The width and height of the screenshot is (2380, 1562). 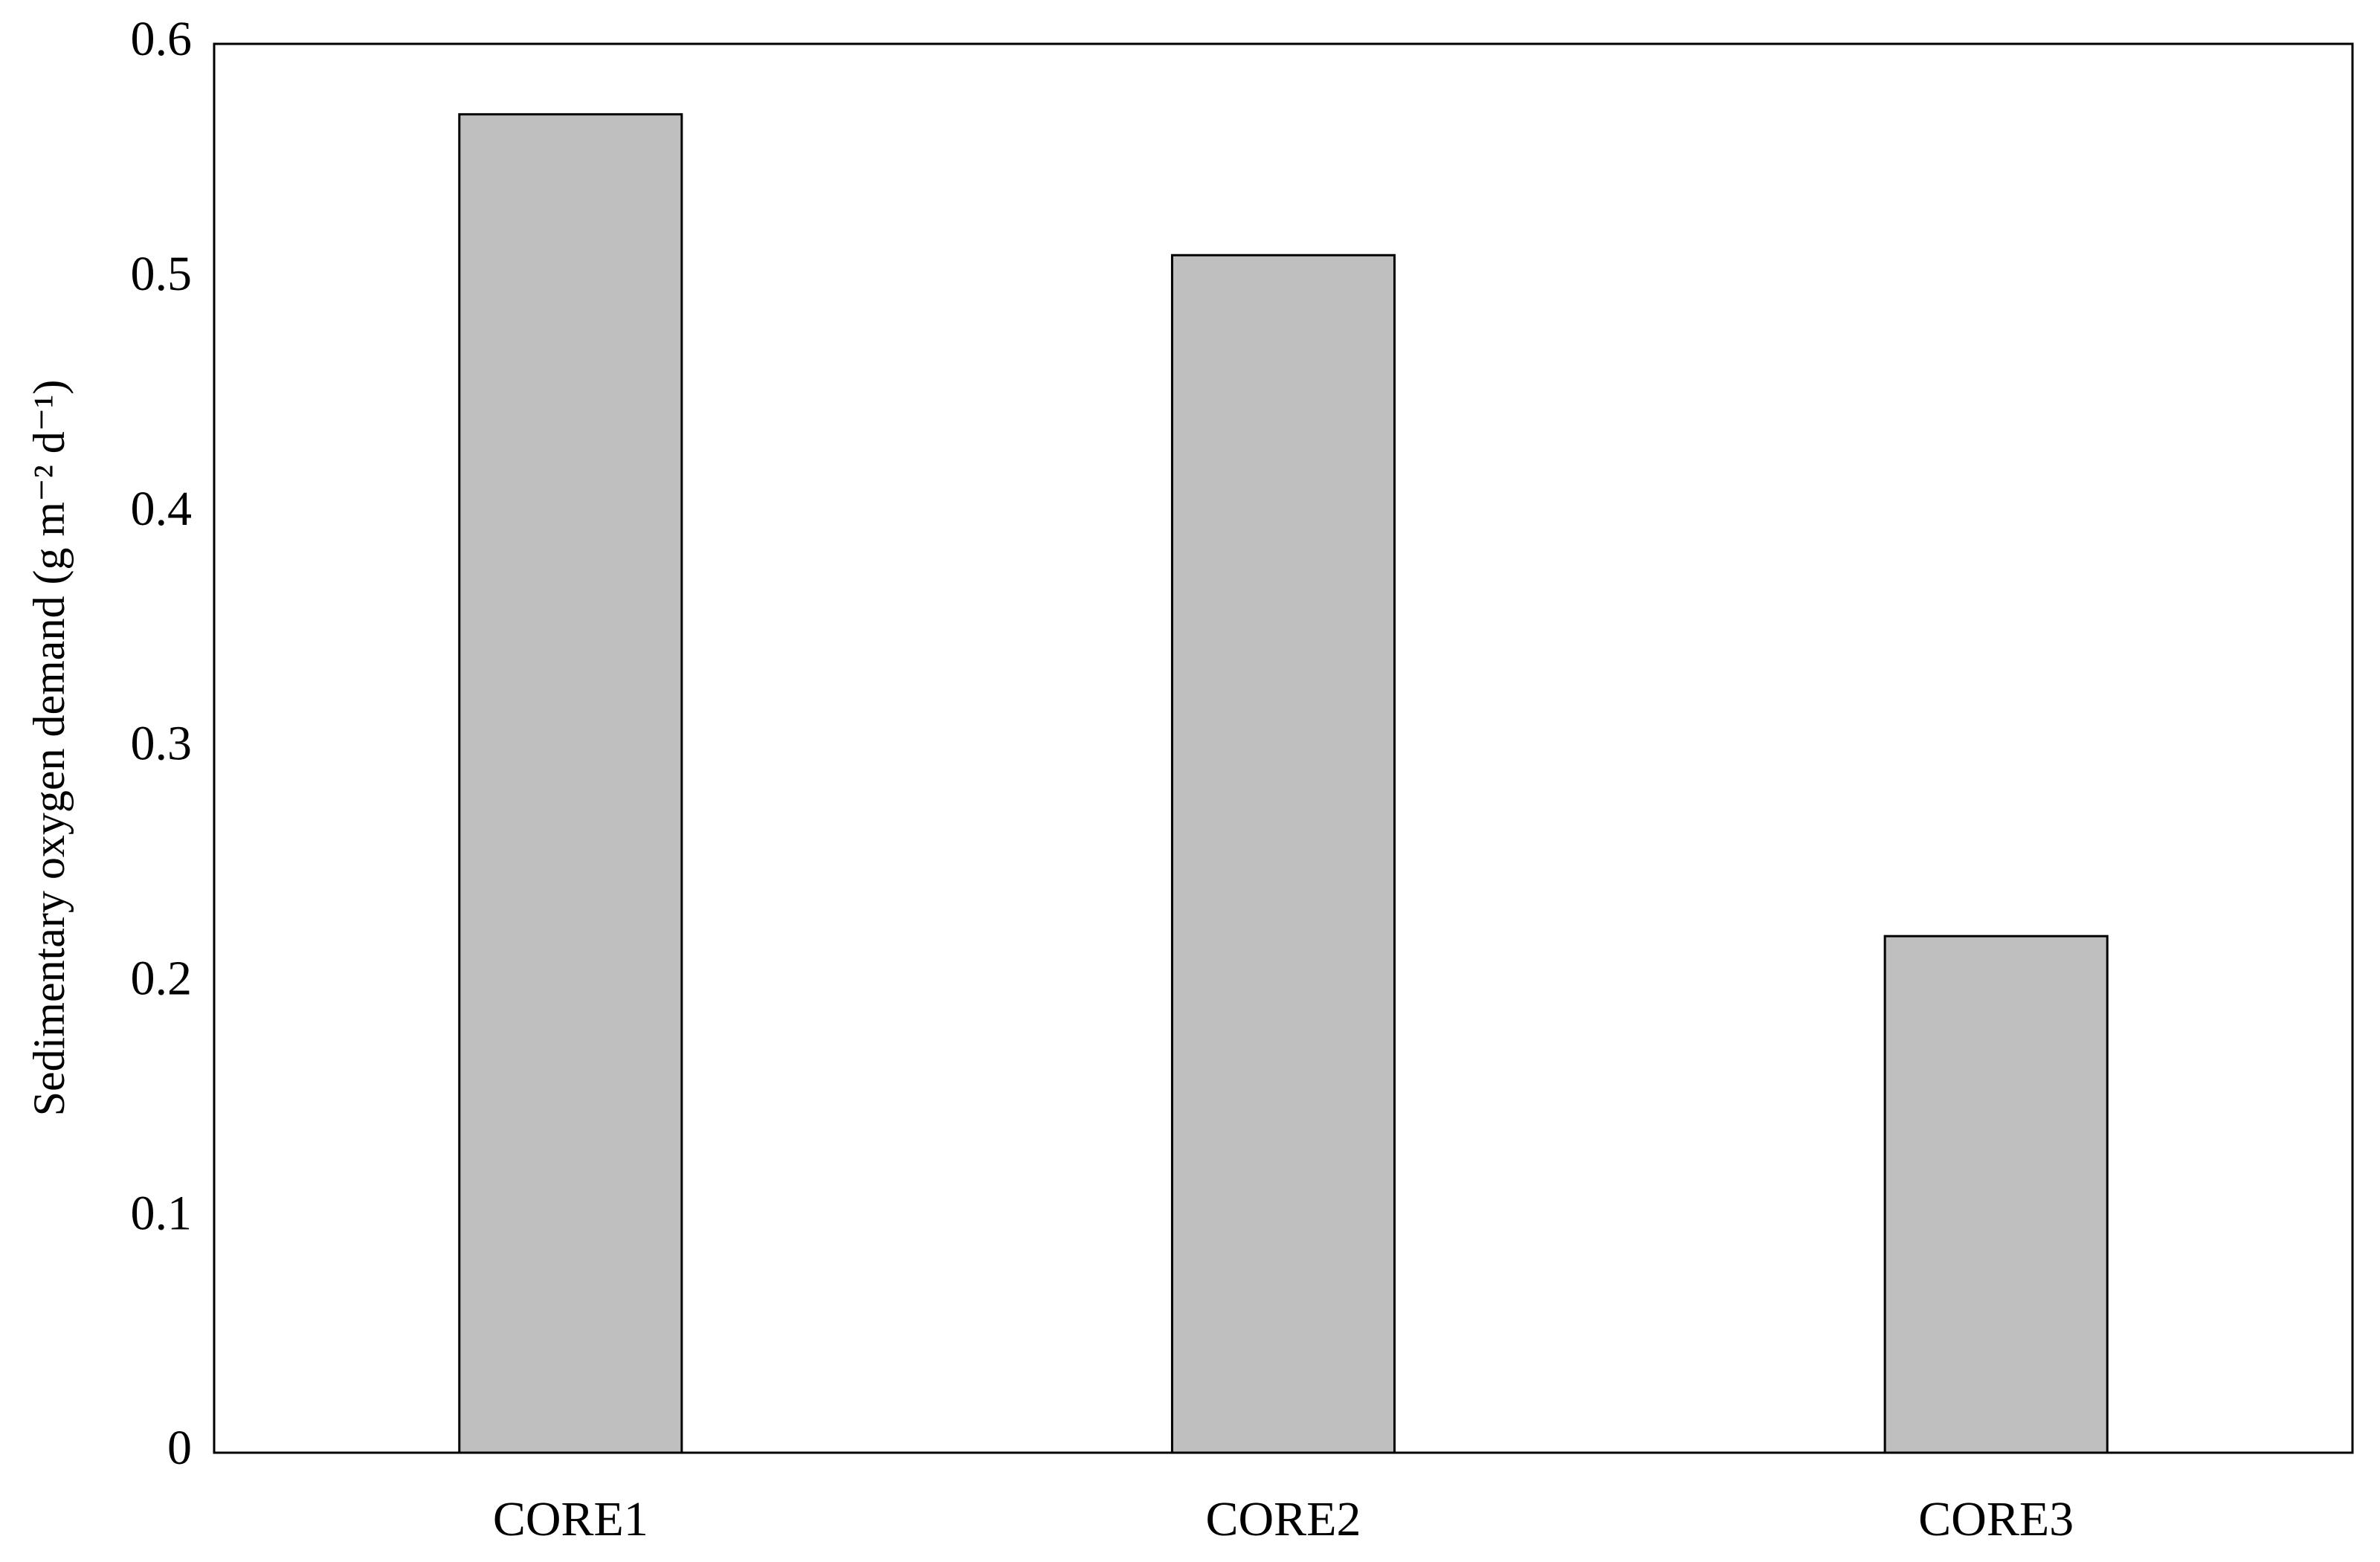 I want to click on x-tick-label: CORE1, so click(x=570, y=1519).